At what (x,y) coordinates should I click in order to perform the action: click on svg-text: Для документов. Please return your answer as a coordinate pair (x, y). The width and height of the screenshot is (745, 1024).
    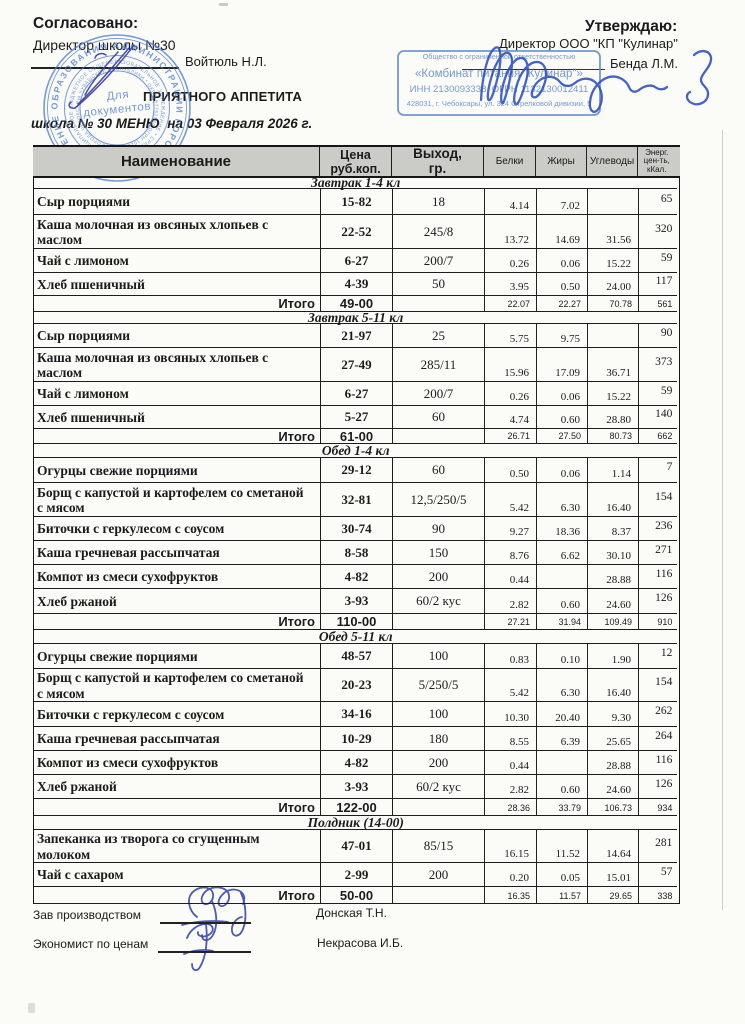
    Looking at the image, I should click on (116, 103).